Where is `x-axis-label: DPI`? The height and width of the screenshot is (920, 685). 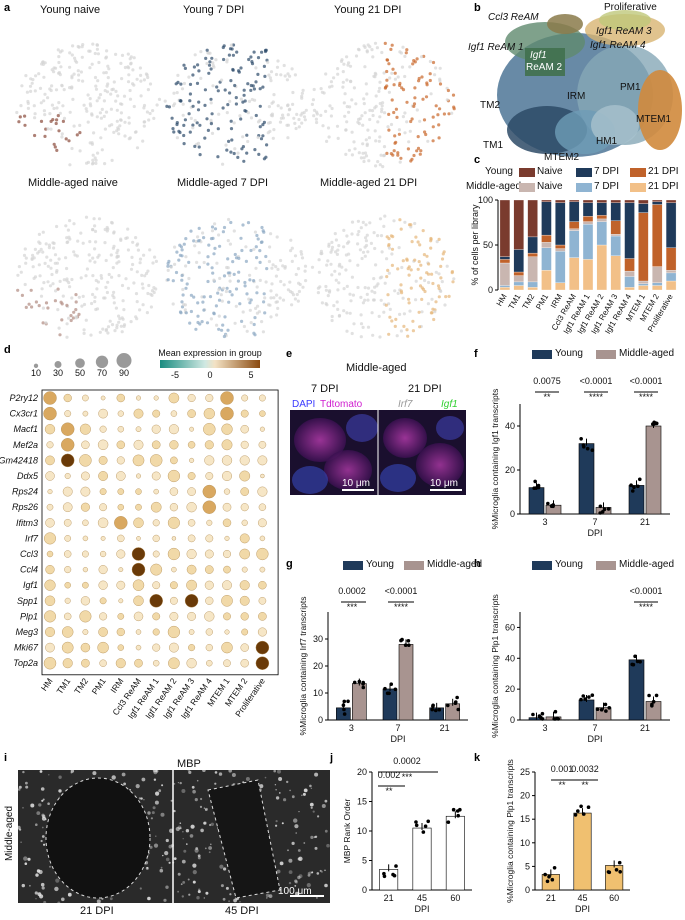
x-axis-label: DPI is located at coordinates (421, 909).